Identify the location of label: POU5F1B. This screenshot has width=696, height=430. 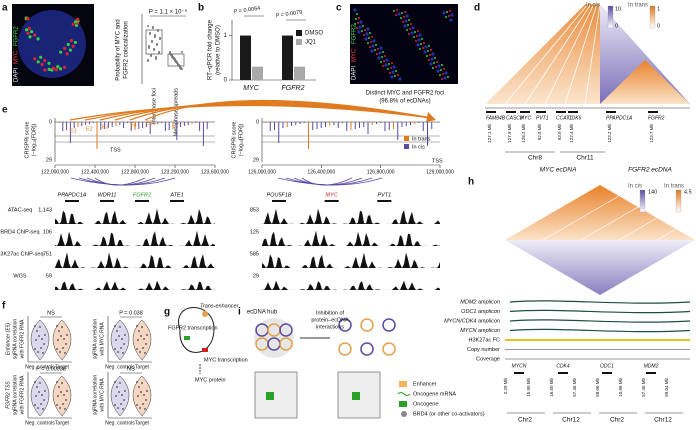
(278, 195).